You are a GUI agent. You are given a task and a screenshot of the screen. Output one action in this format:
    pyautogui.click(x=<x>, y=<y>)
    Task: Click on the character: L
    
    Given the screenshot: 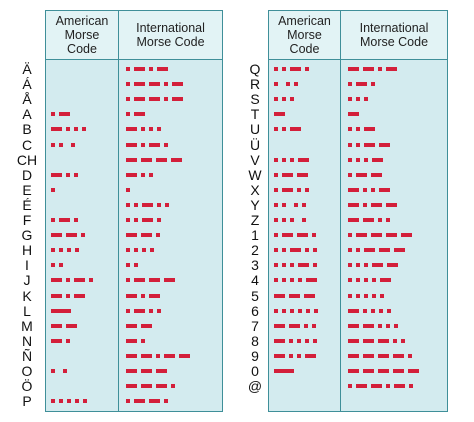 What is the action you would take?
    pyautogui.click(x=27, y=310)
    